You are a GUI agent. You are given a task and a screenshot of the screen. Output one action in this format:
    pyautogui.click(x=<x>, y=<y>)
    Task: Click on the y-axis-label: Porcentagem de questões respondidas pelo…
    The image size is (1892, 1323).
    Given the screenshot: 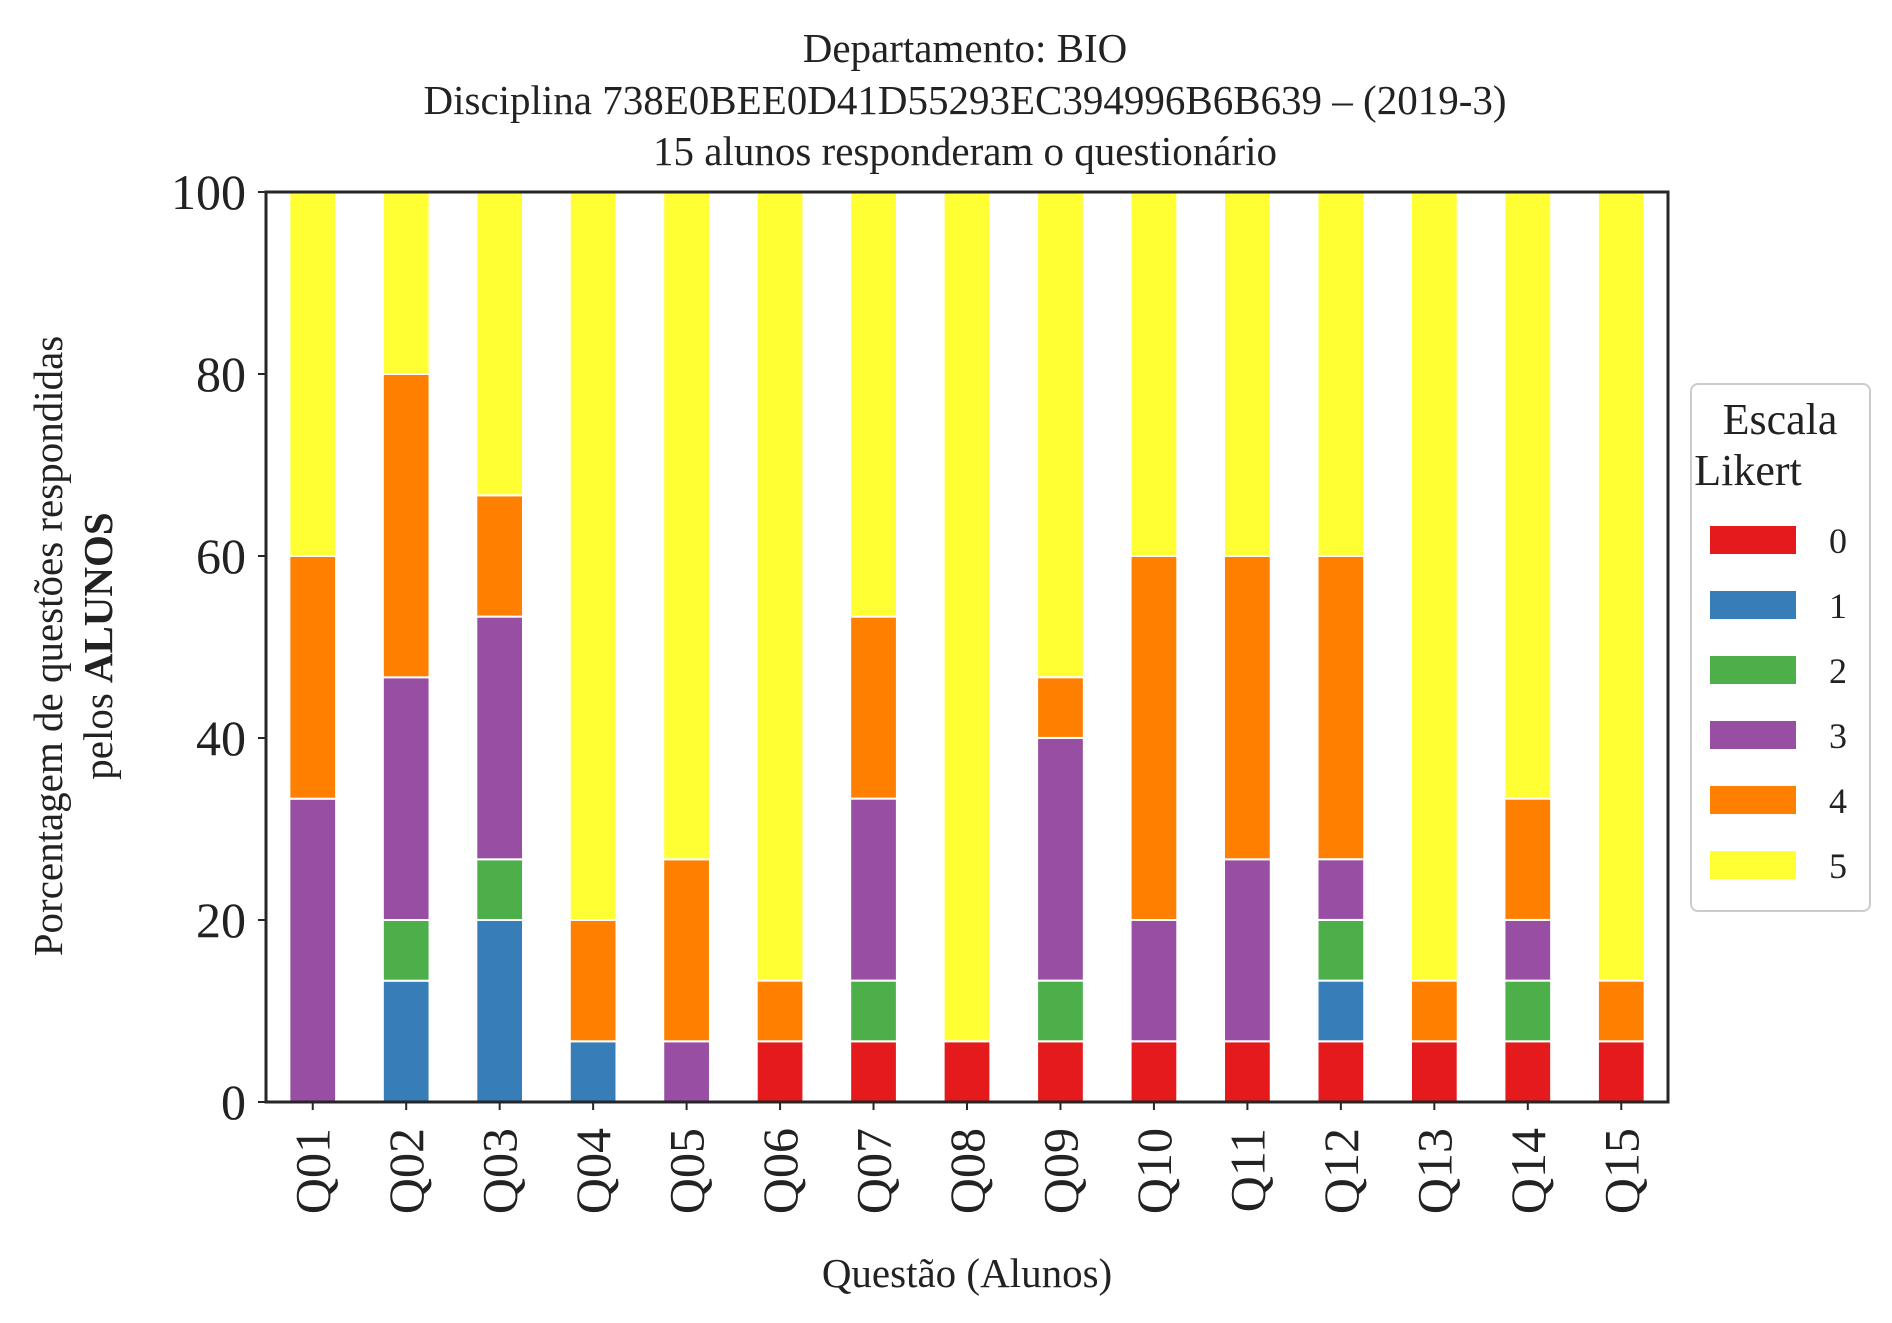 What is the action you would take?
    pyautogui.click(x=73, y=646)
    